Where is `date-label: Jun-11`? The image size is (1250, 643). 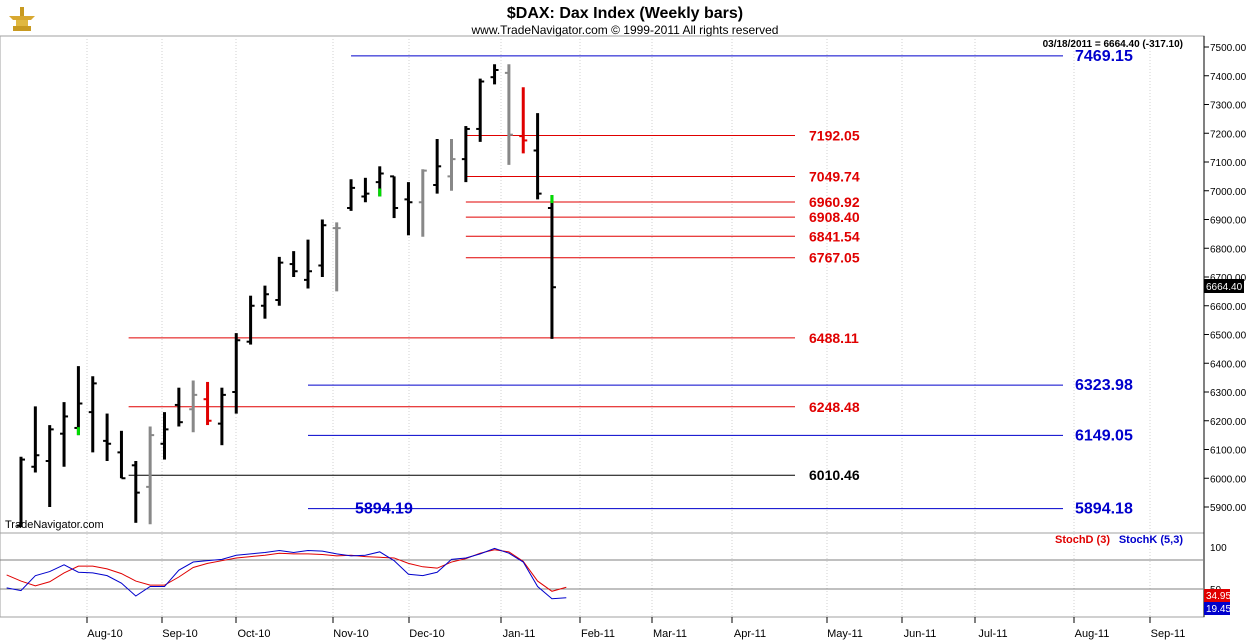
date-label: Jun-11 is located at coordinates (920, 634).